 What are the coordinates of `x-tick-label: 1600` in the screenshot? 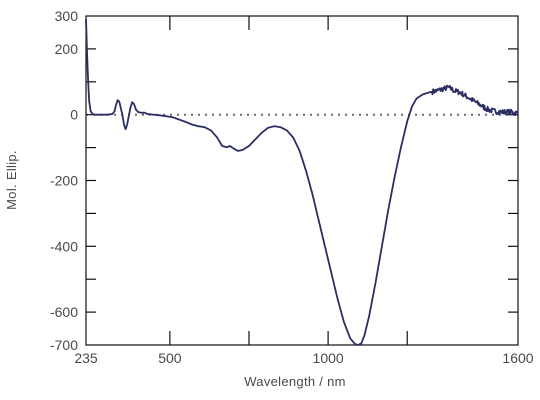 It's located at (517, 358).